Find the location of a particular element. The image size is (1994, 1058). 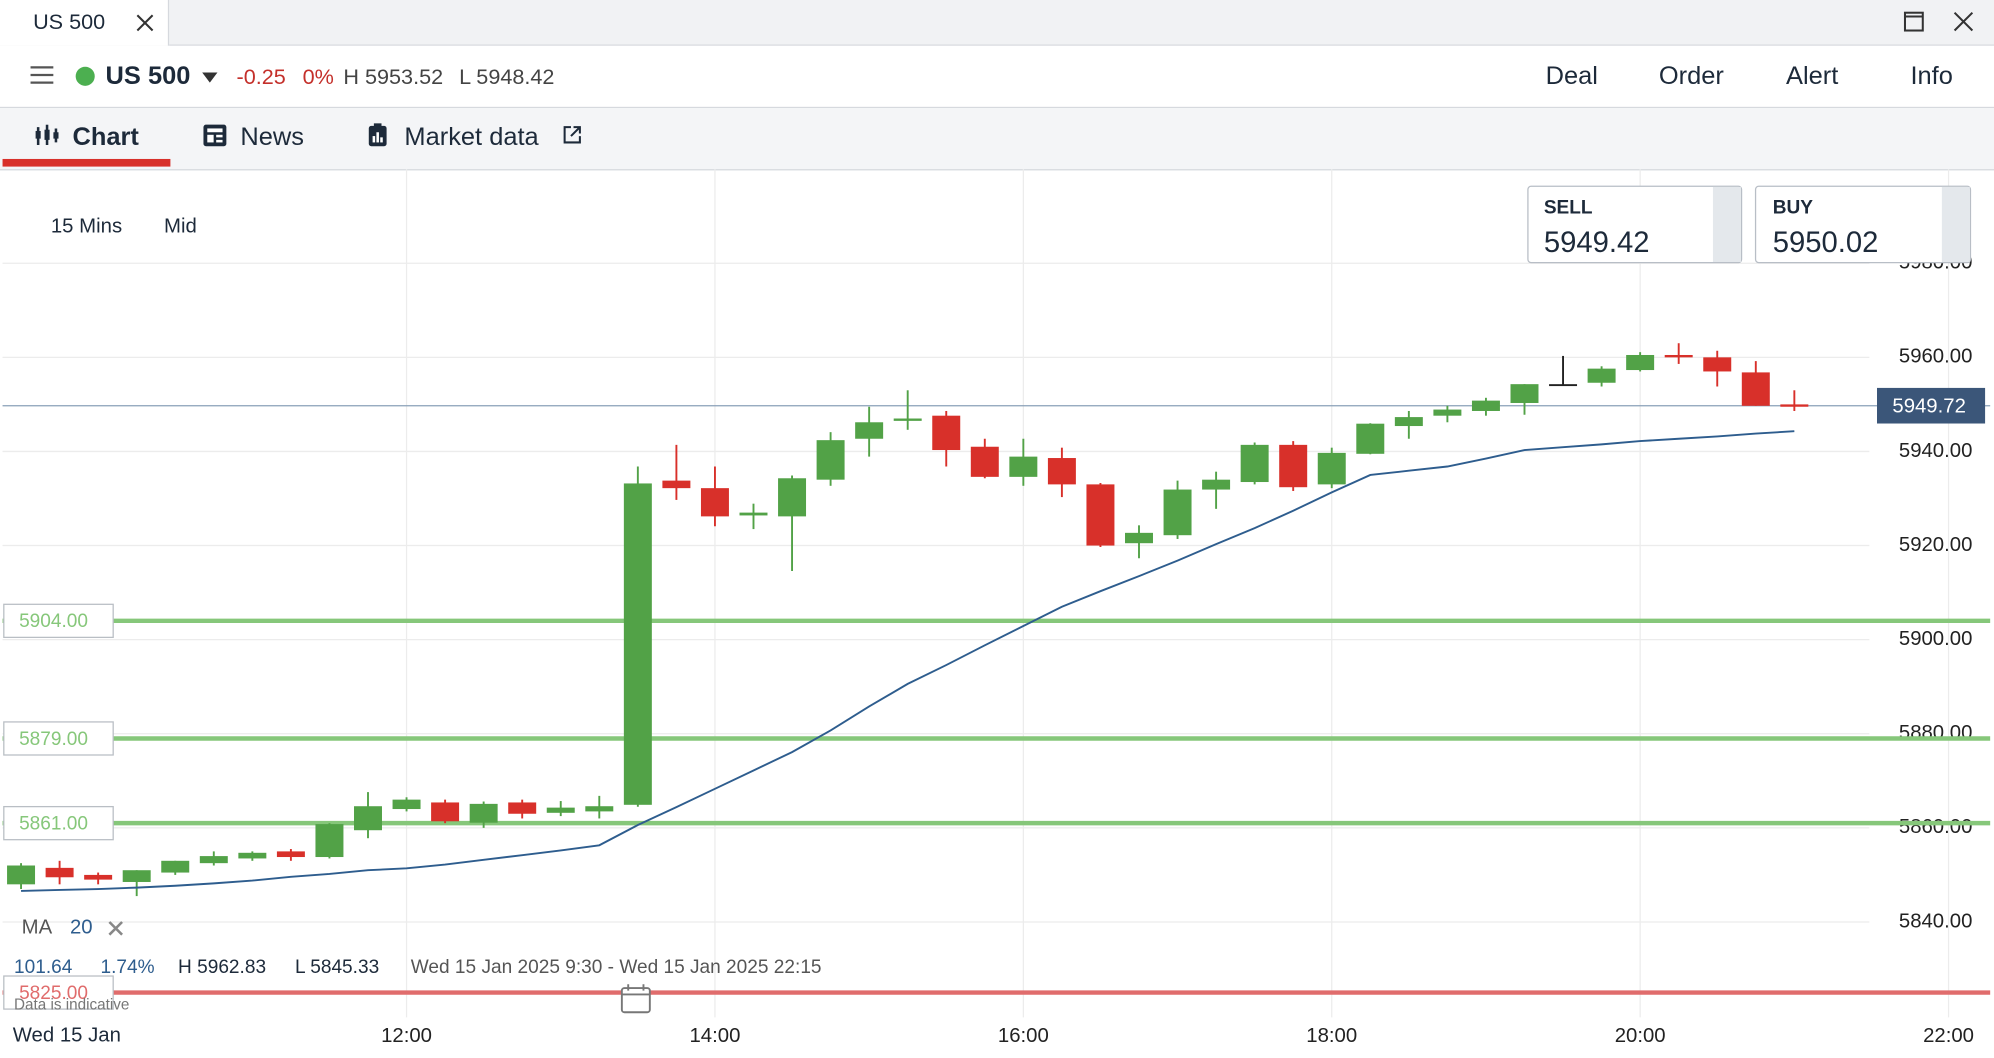

x-tick-label: 20:00 is located at coordinates (1640, 1036).